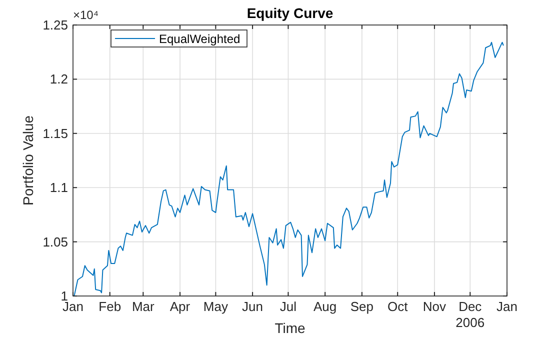 The width and height of the screenshot is (560, 337). Describe the element at coordinates (507, 306) in the screenshot. I see `x-tick-label: Jan` at that location.